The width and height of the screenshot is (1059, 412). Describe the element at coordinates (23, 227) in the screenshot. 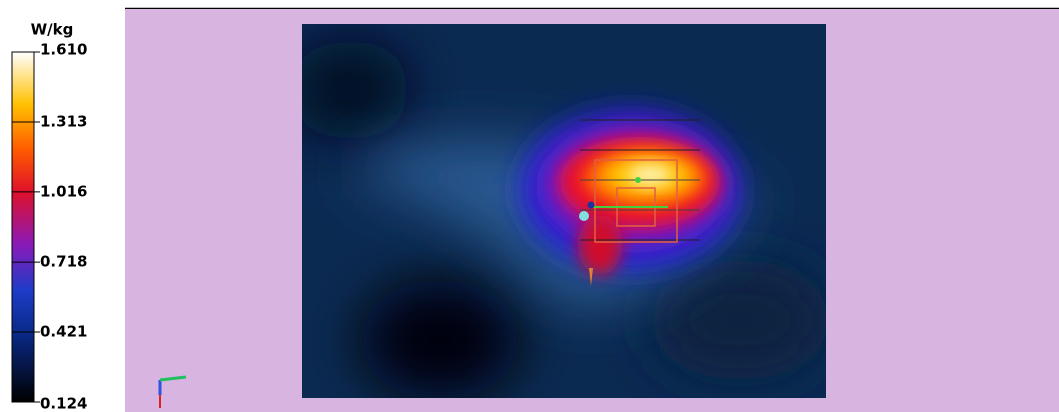

I see `colorbar` at that location.